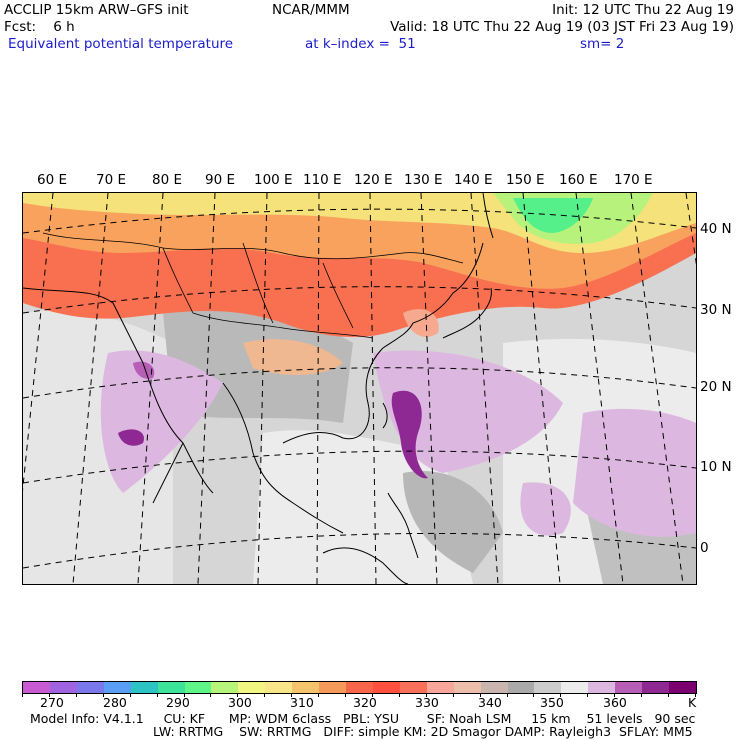  What do you see at coordinates (615, 702) in the screenshot?
I see `colorbar-label: 360` at bounding box center [615, 702].